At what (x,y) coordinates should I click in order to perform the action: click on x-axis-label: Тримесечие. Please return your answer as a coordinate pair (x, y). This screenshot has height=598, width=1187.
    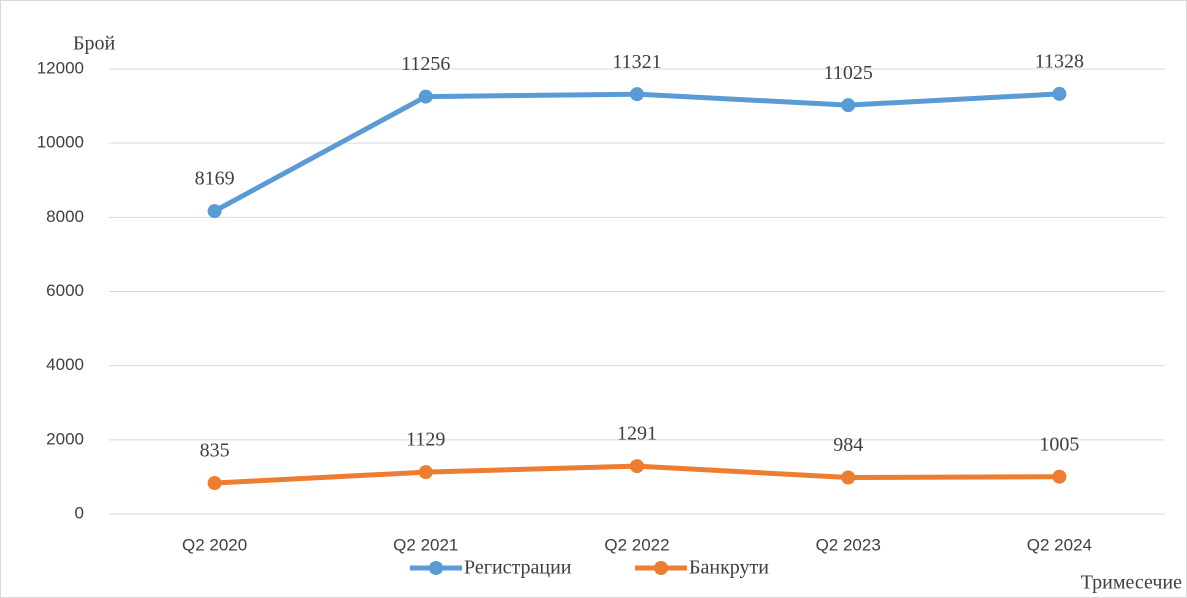
    Looking at the image, I should click on (1131, 583).